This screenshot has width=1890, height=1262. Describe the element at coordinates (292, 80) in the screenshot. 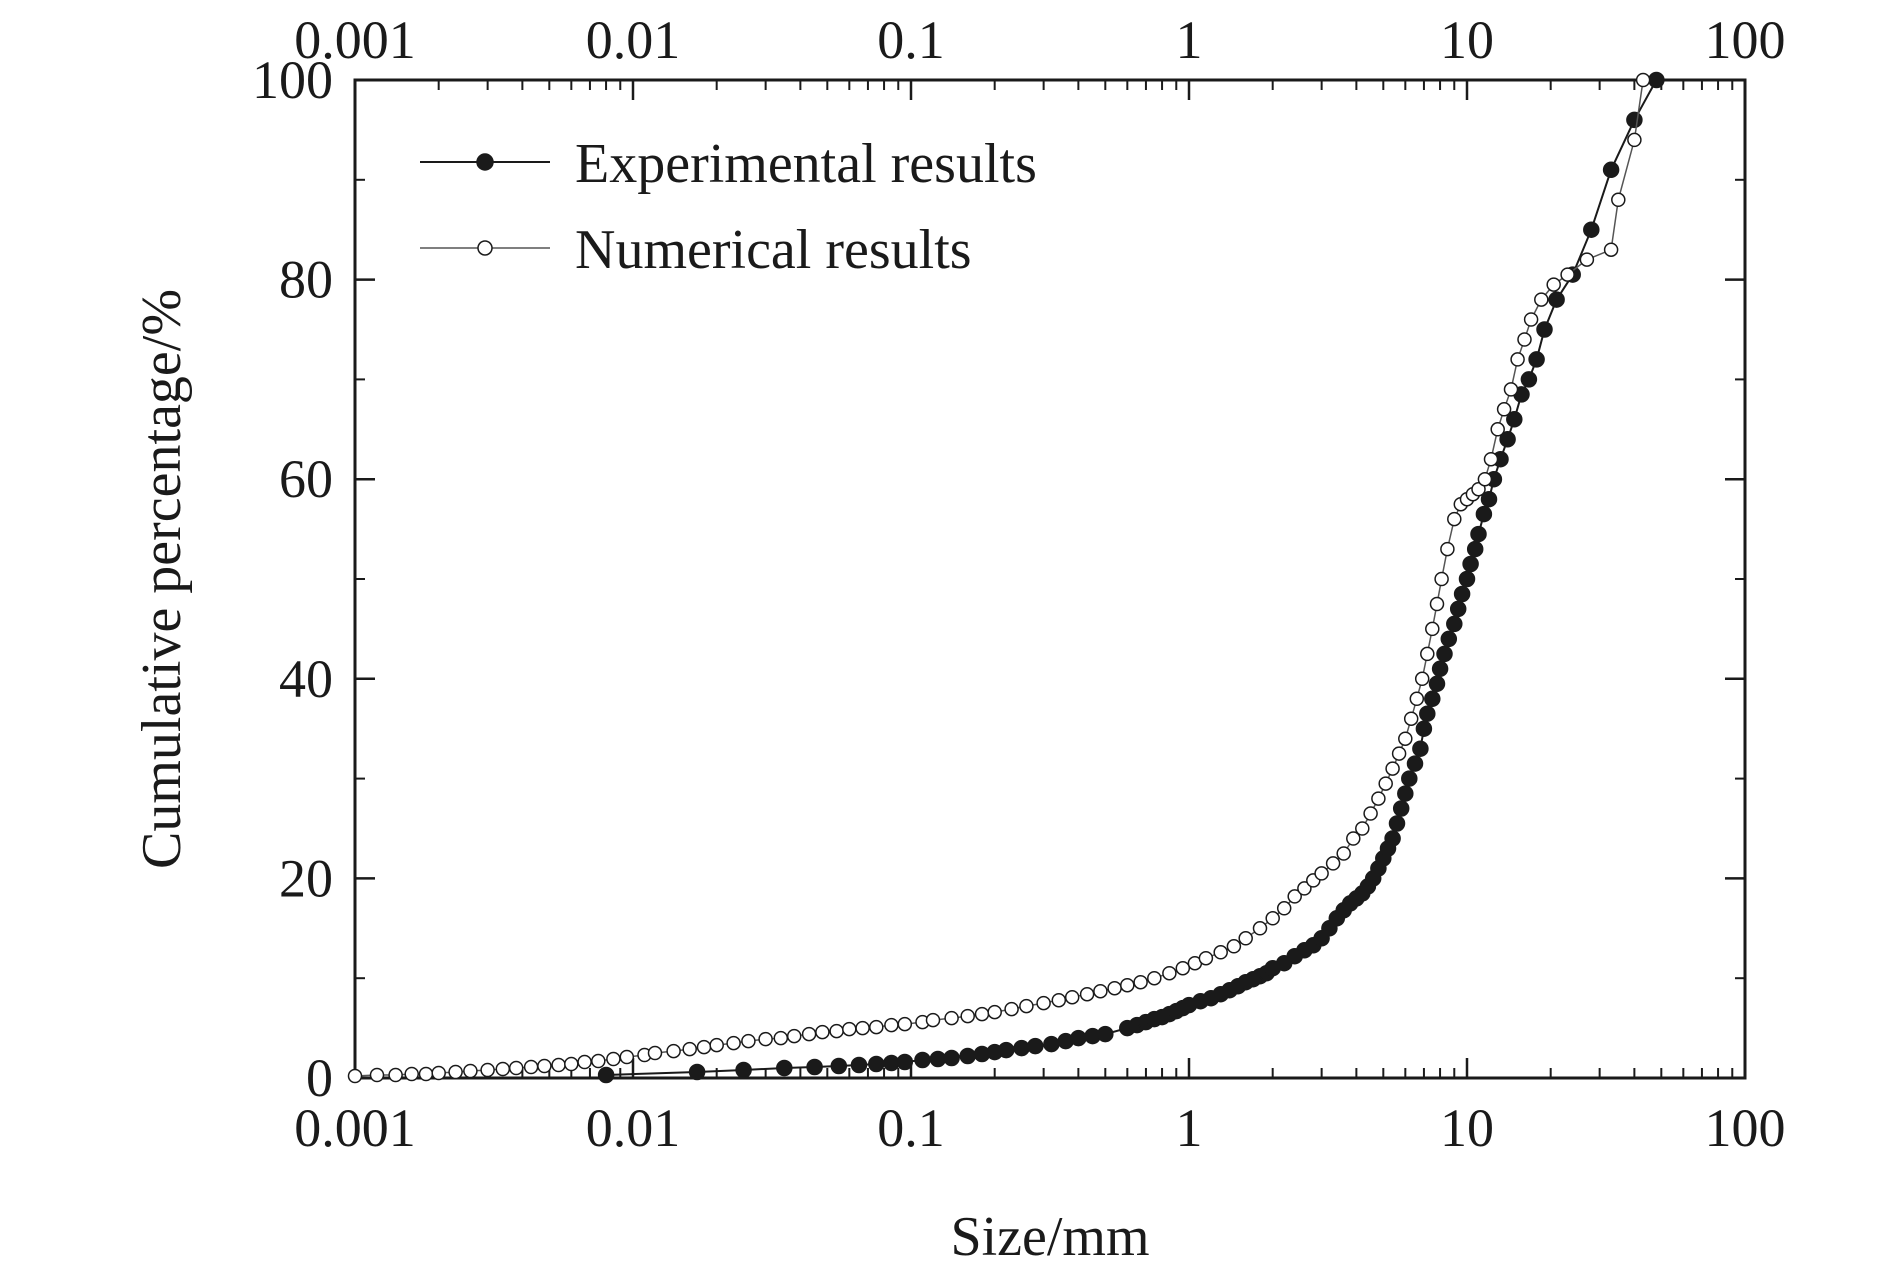

I see `y-tick-label: 100` at that location.